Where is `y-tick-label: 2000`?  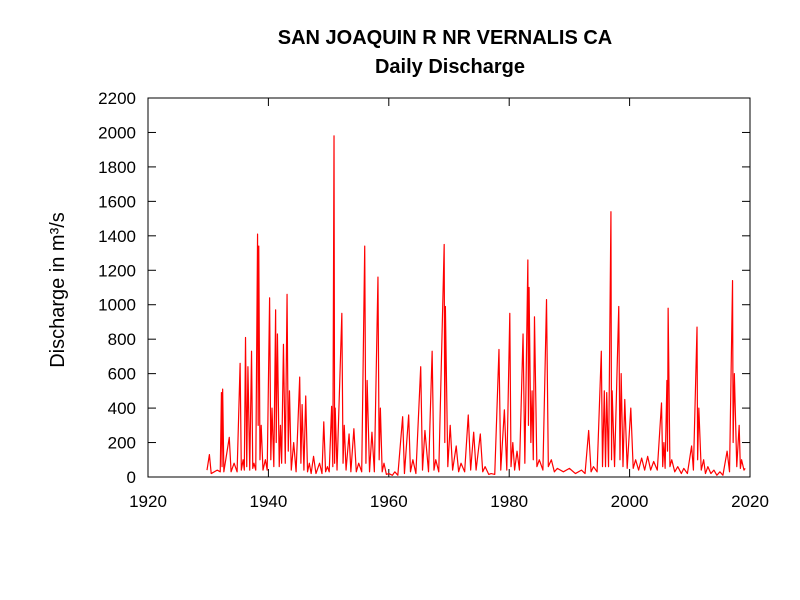 y-tick-label: 2000 is located at coordinates (117, 132).